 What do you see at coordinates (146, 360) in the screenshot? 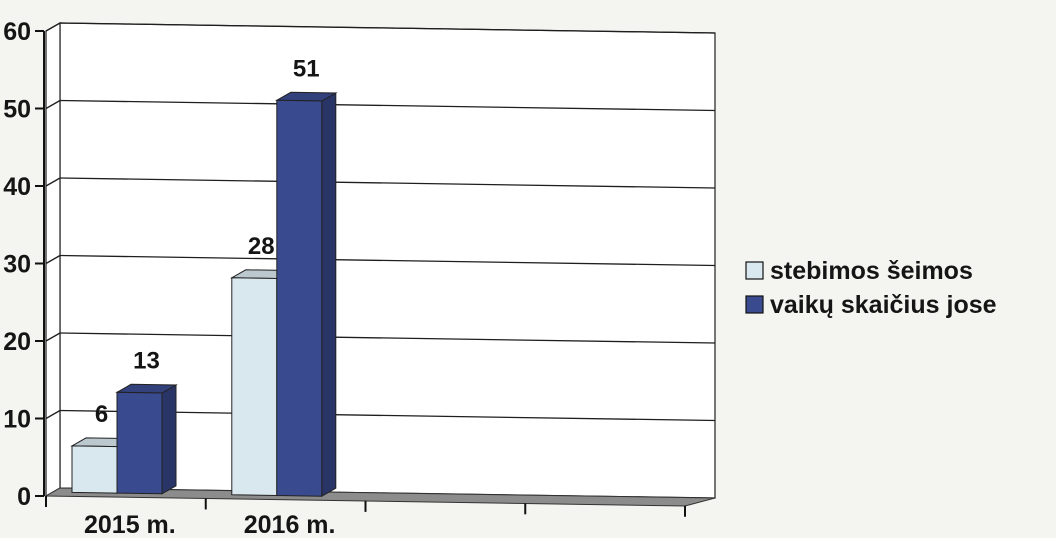
I see `bar-data-label: 13` at bounding box center [146, 360].